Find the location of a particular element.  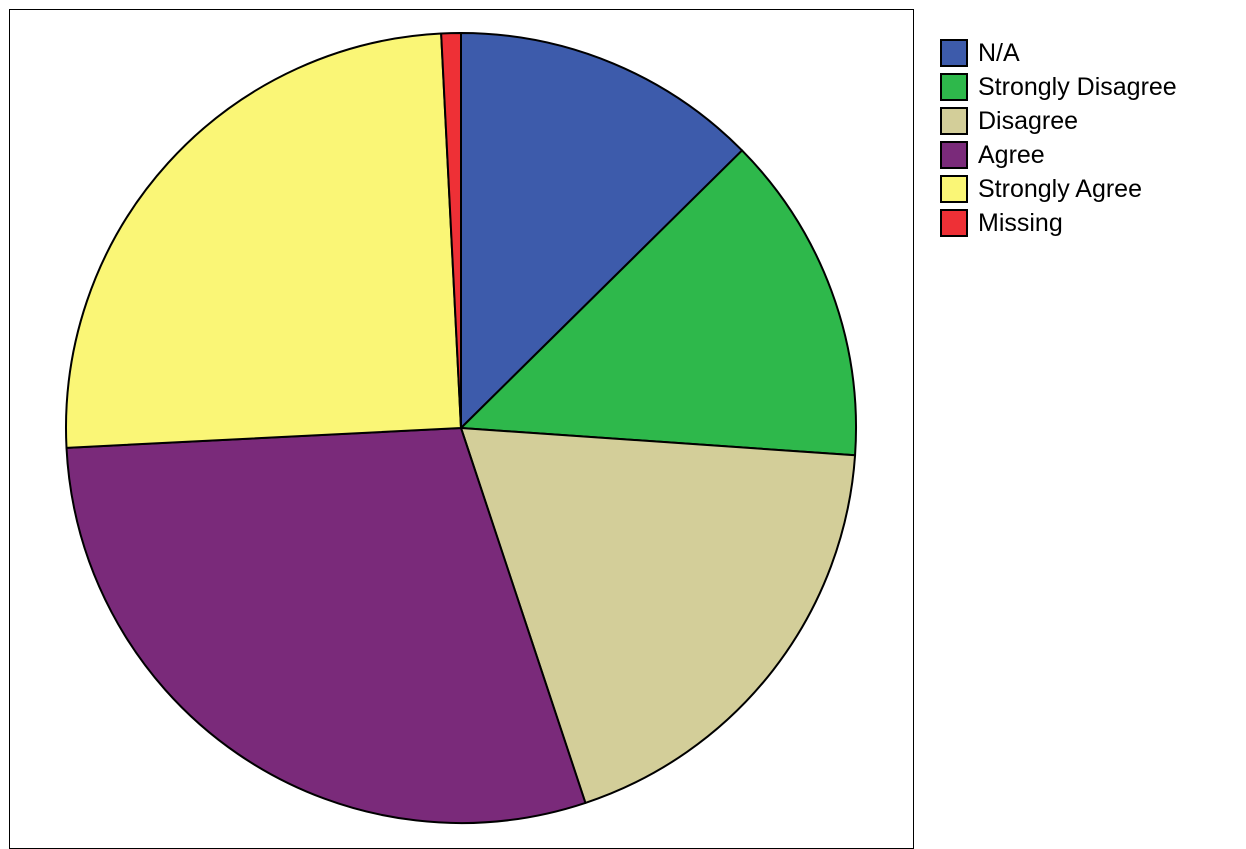

legend-item-strongly-agree: Strongly Agree is located at coordinates (1058, 189).